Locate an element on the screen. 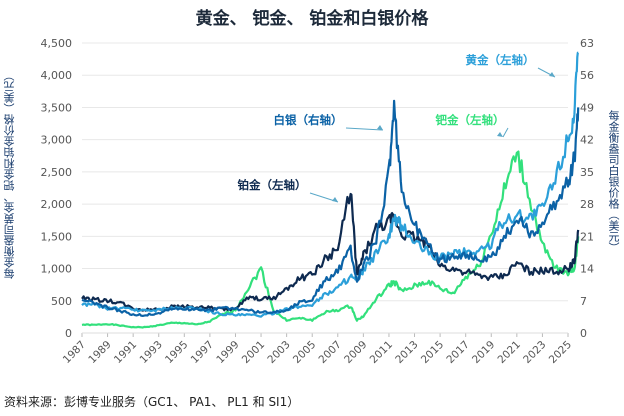  right-tick-label: 21 is located at coordinates (587, 236).